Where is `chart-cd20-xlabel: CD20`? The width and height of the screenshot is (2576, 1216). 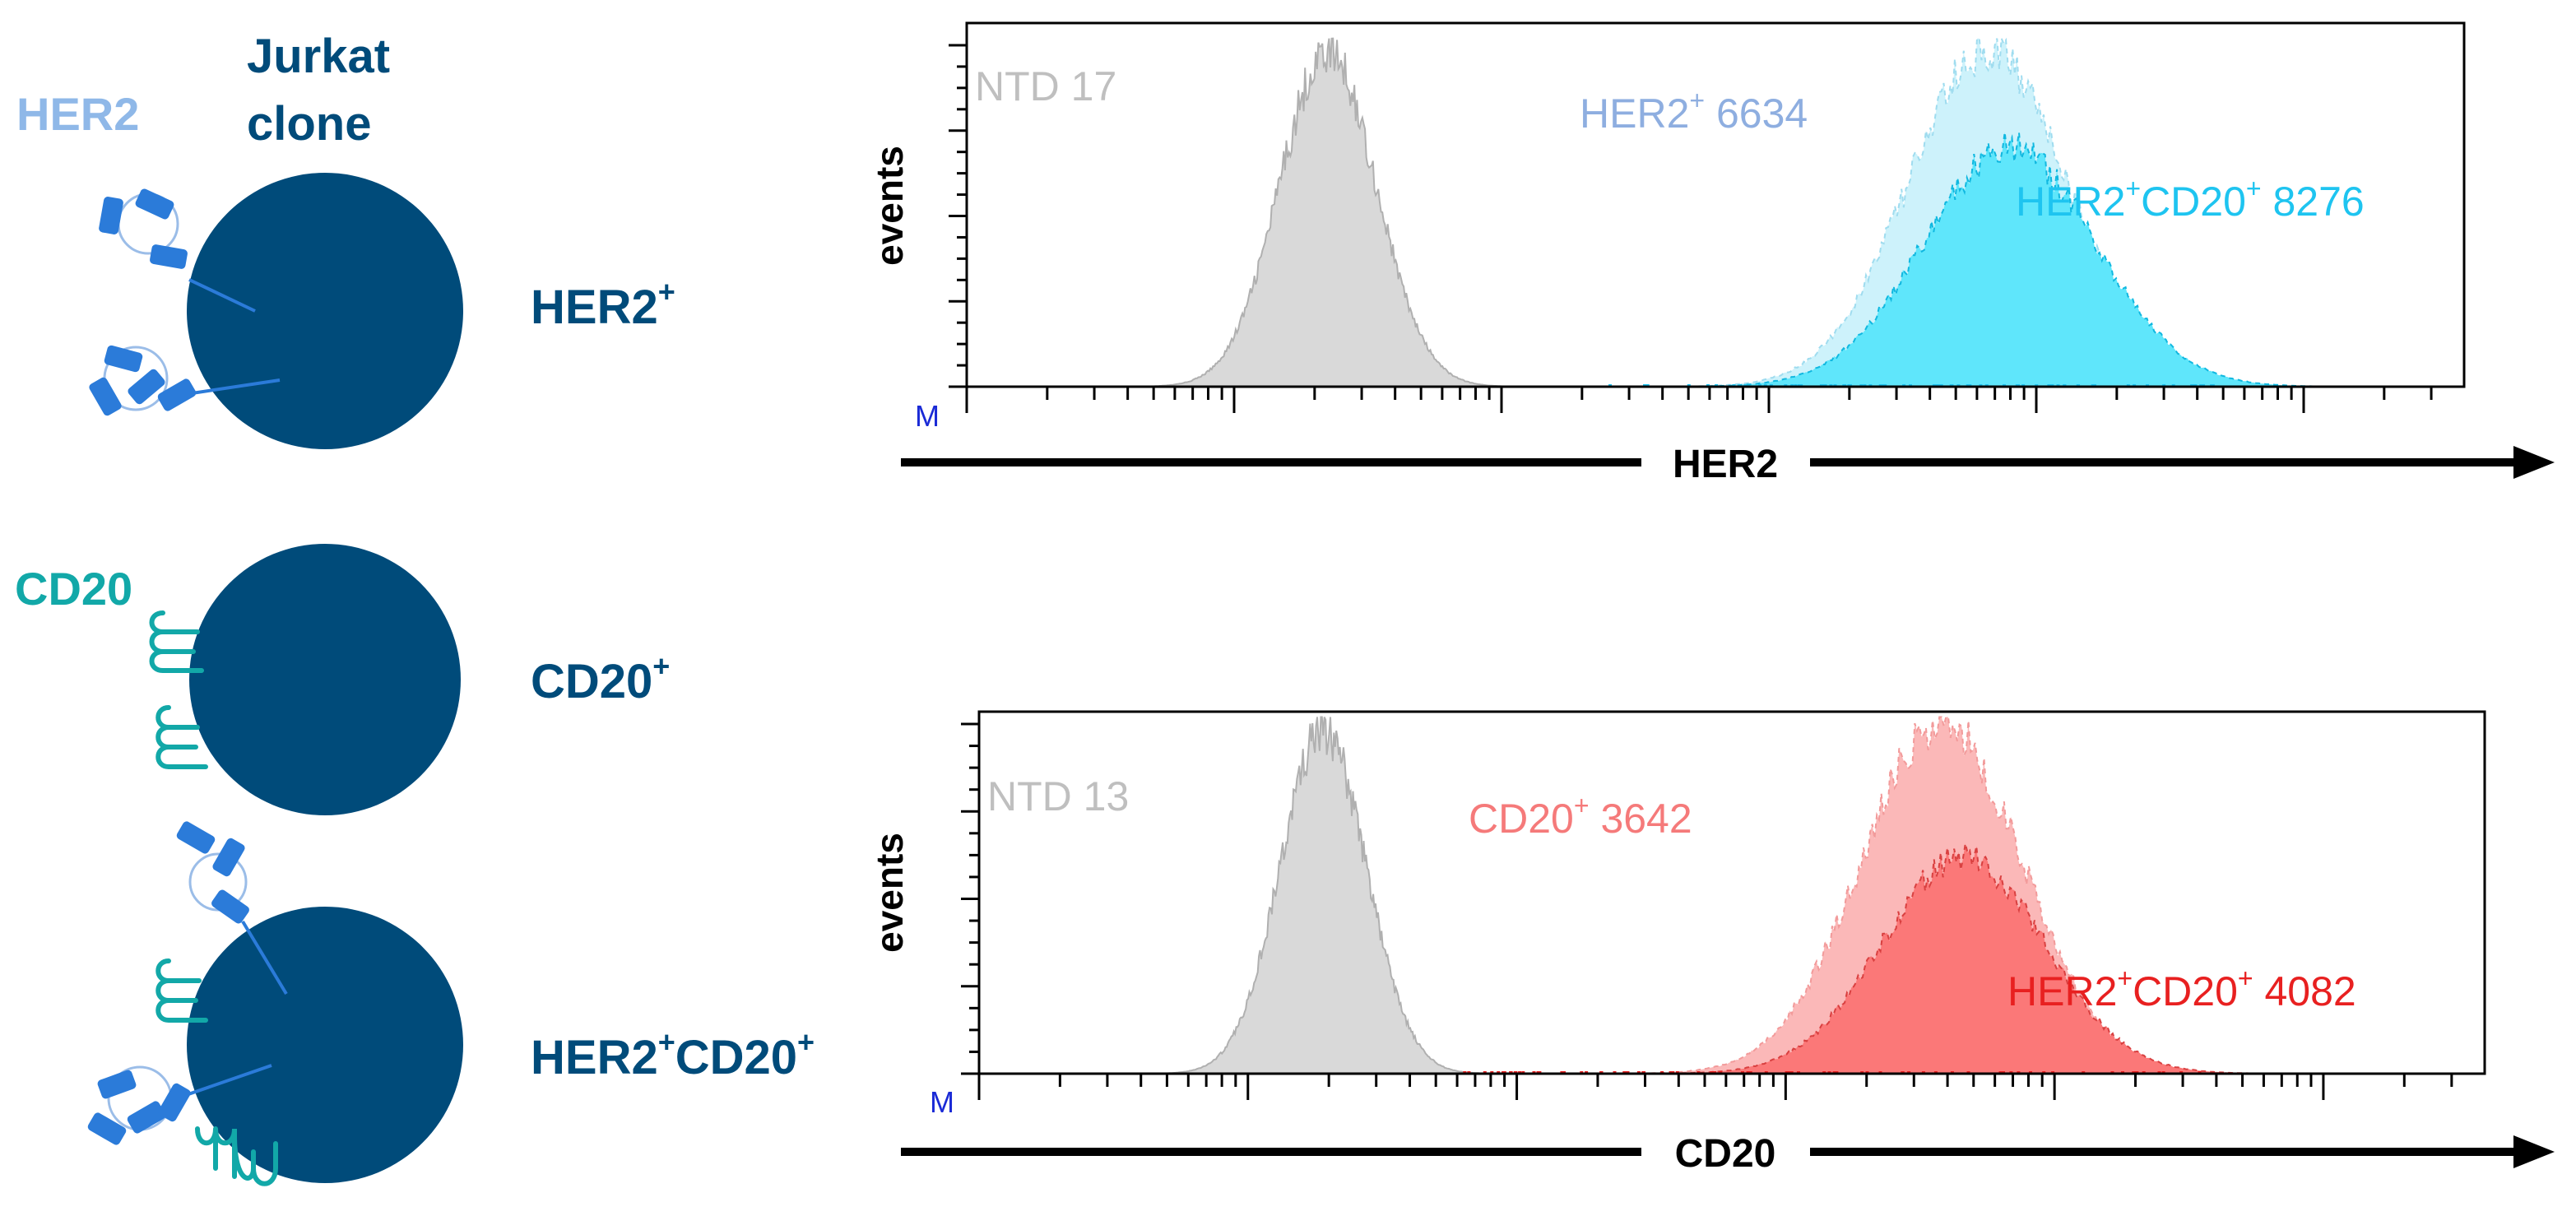
chart-cd20-xlabel: CD20 is located at coordinates (1725, 1154).